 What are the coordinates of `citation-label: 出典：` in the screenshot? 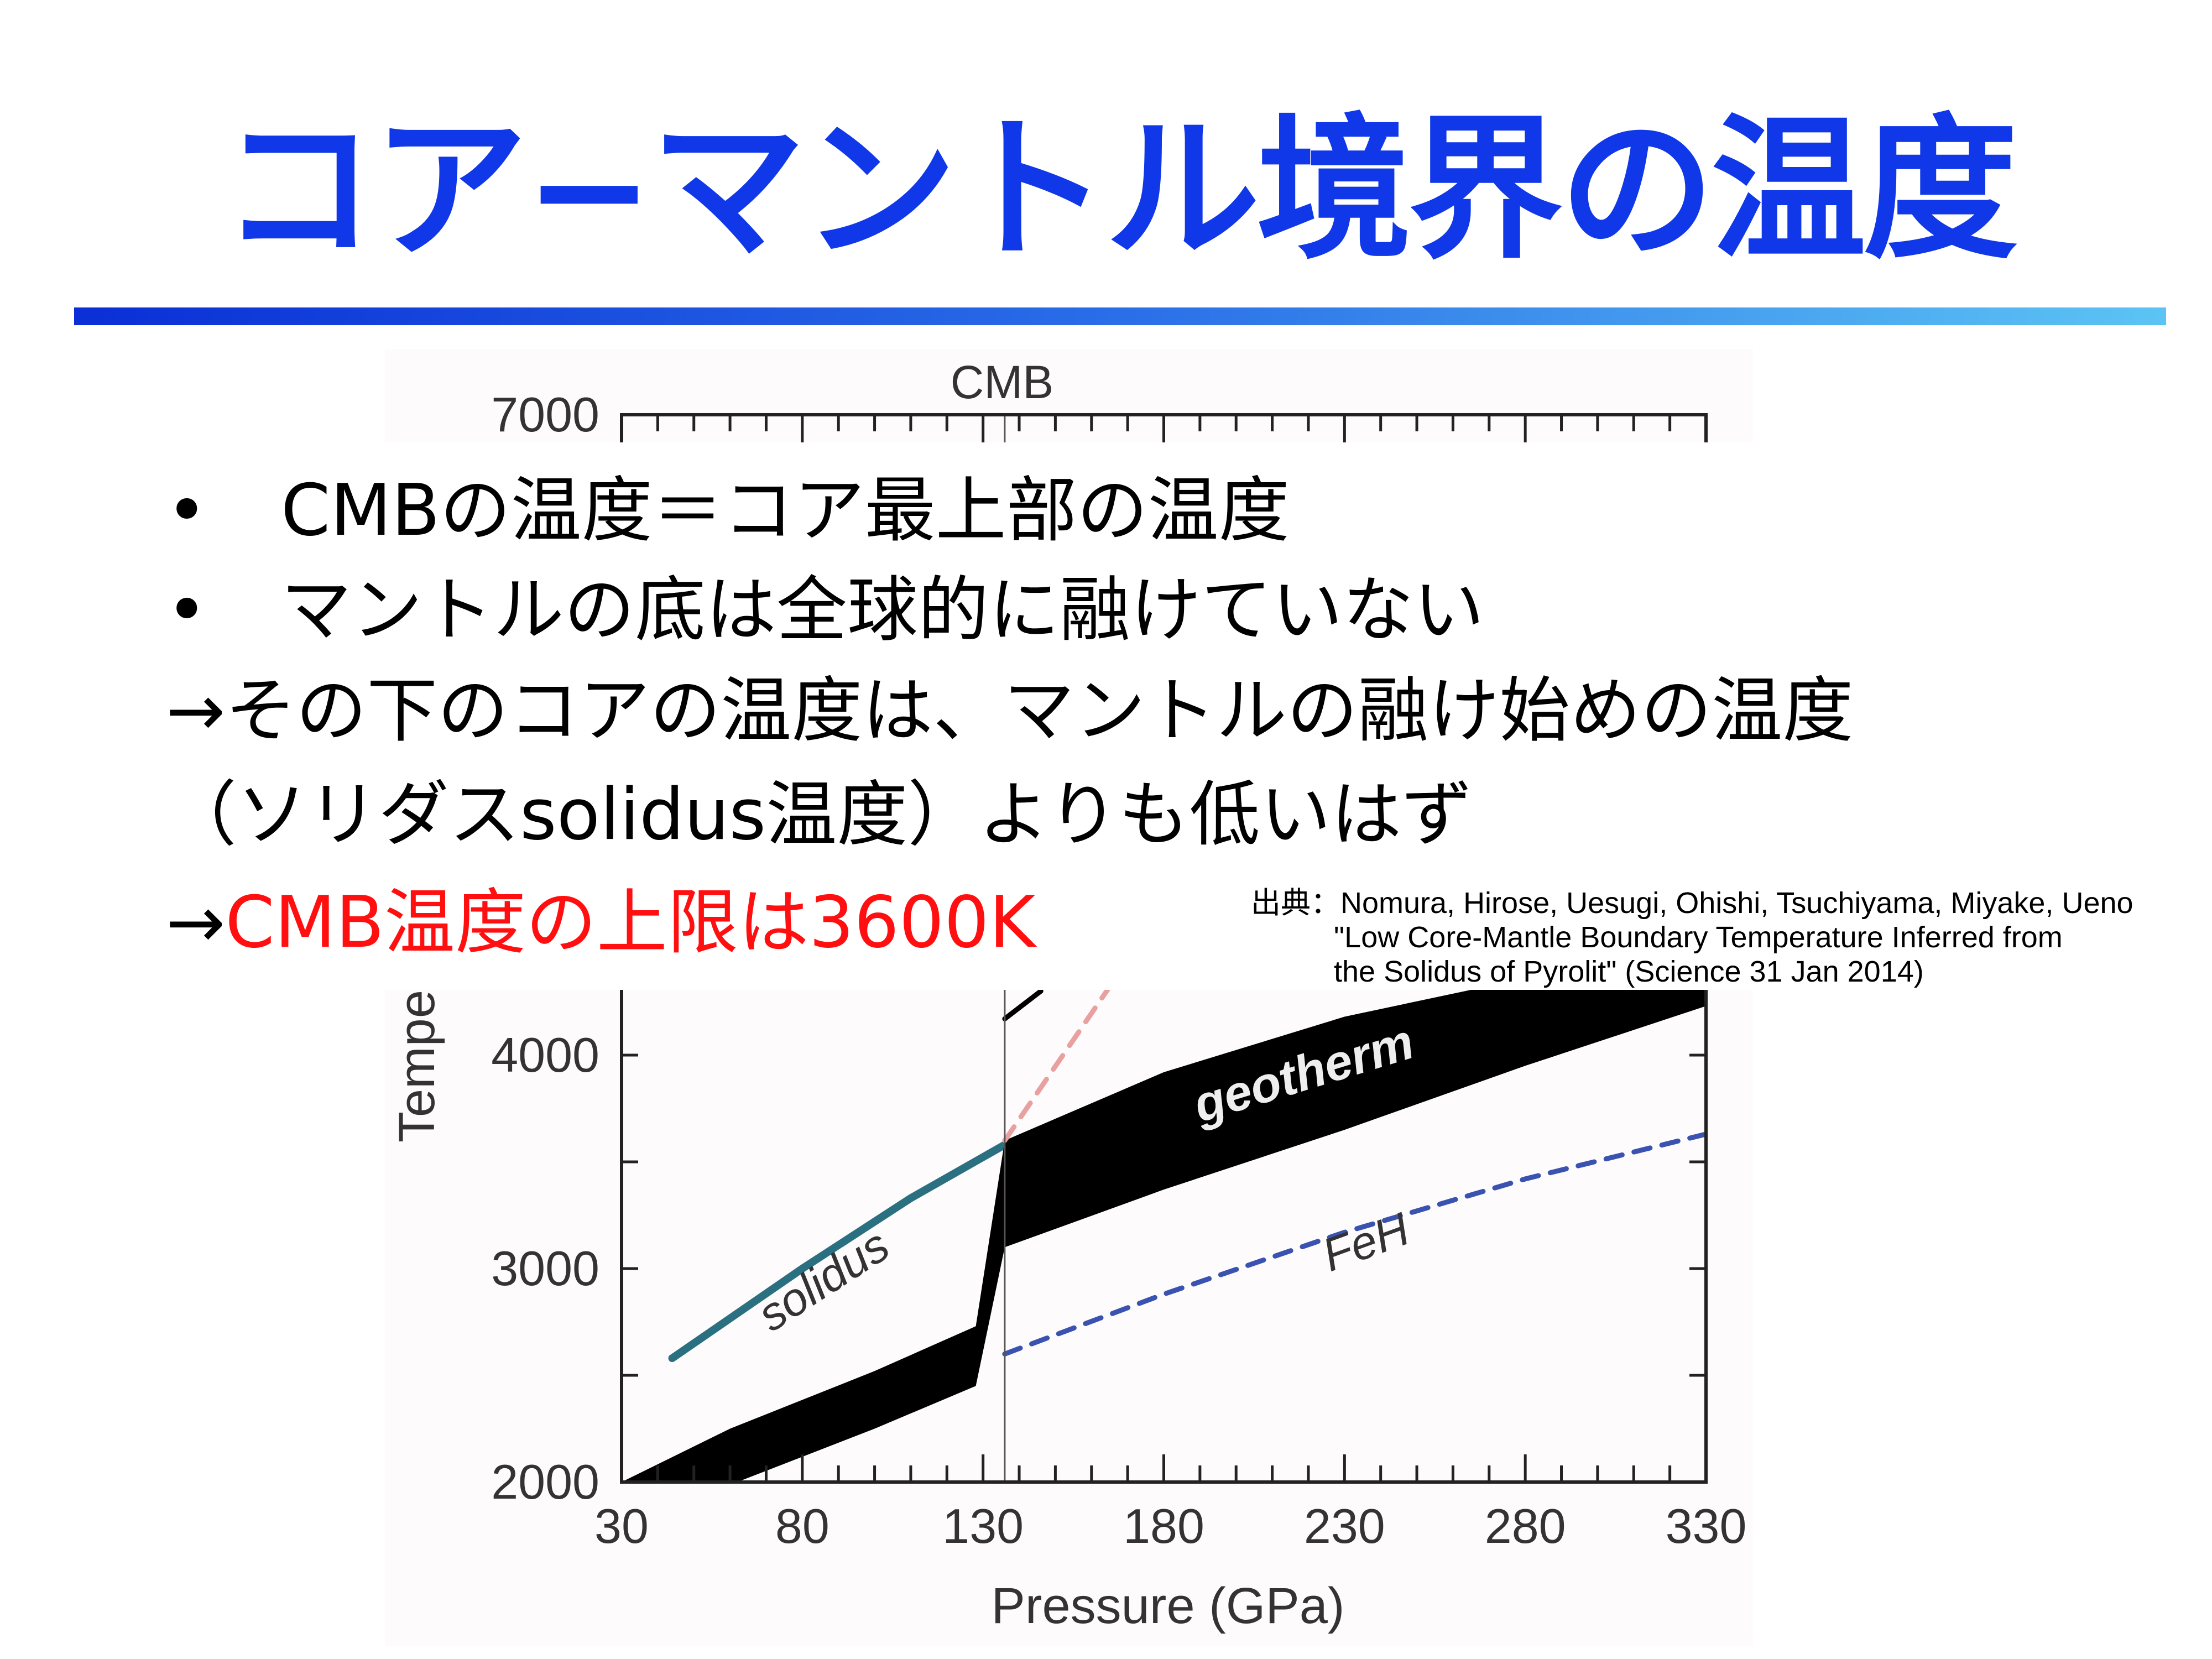 It's located at (1296, 903).